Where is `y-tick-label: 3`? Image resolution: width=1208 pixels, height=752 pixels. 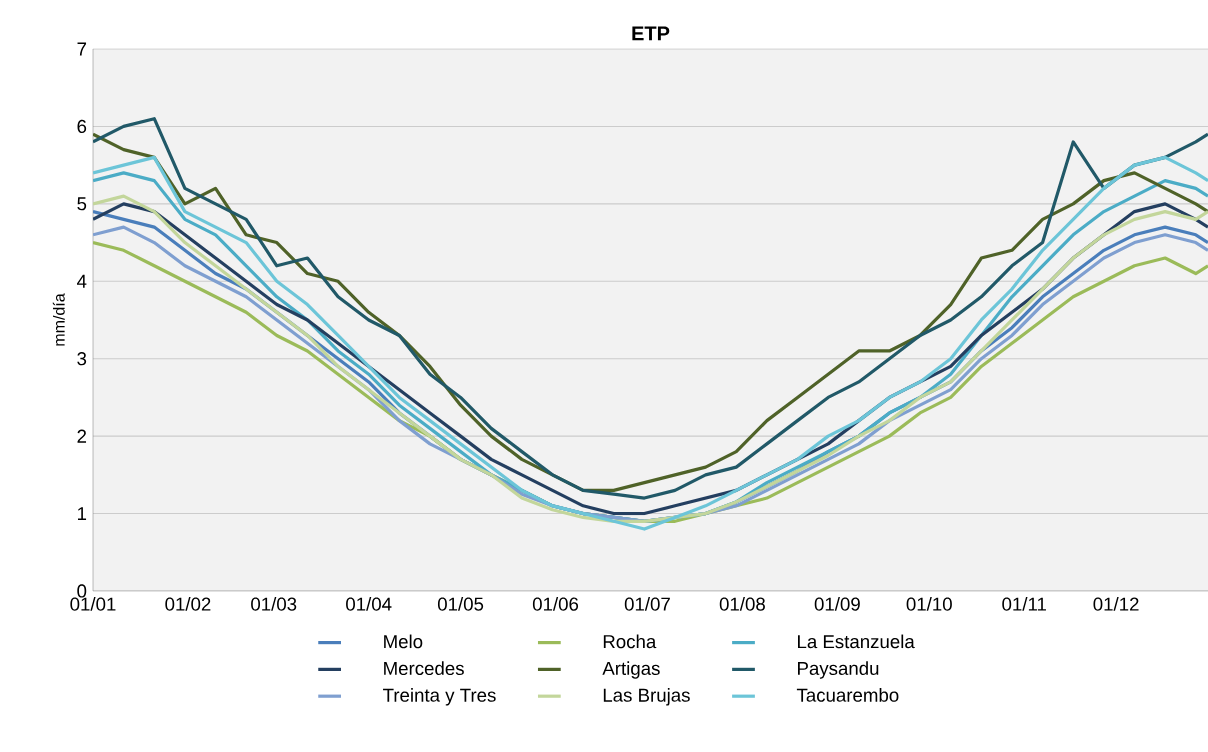
y-tick-label: 3 is located at coordinates (82, 359).